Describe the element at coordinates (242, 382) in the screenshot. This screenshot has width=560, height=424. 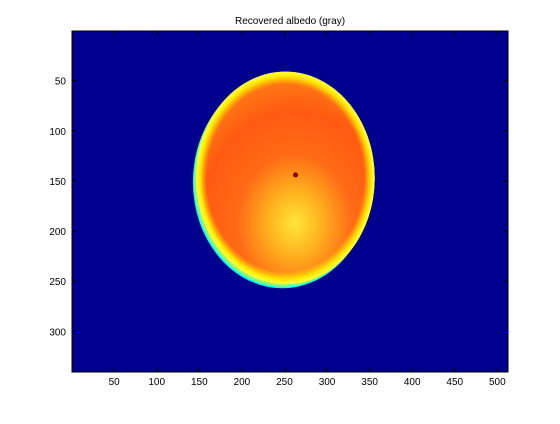
I see `x-tick-label: 200` at that location.